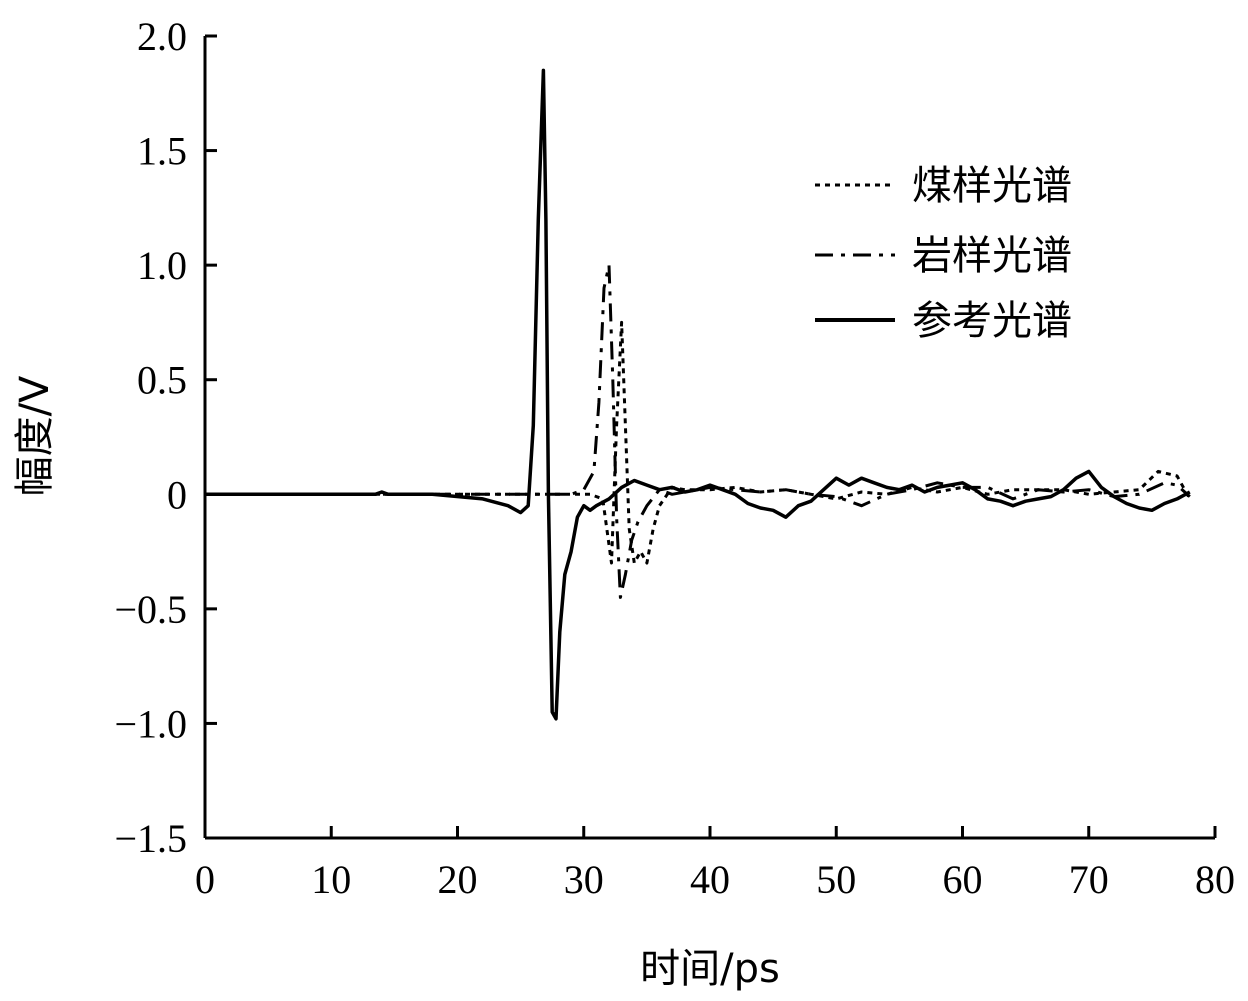 The image size is (1248, 1001). What do you see at coordinates (584, 879) in the screenshot?
I see `x-tick-label: 30` at bounding box center [584, 879].